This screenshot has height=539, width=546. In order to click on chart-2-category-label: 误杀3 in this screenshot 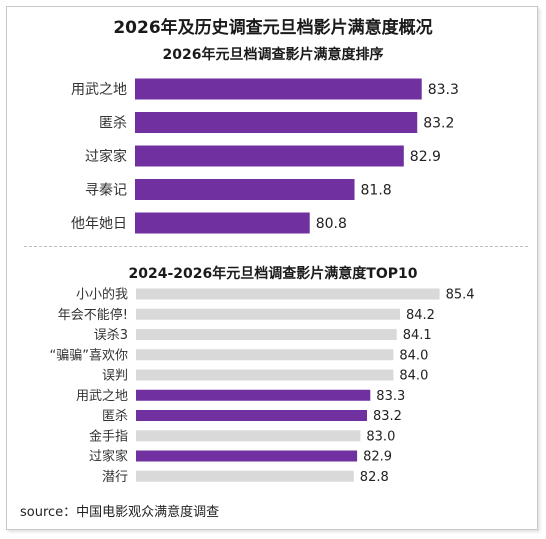, I will do `click(111, 335)`.